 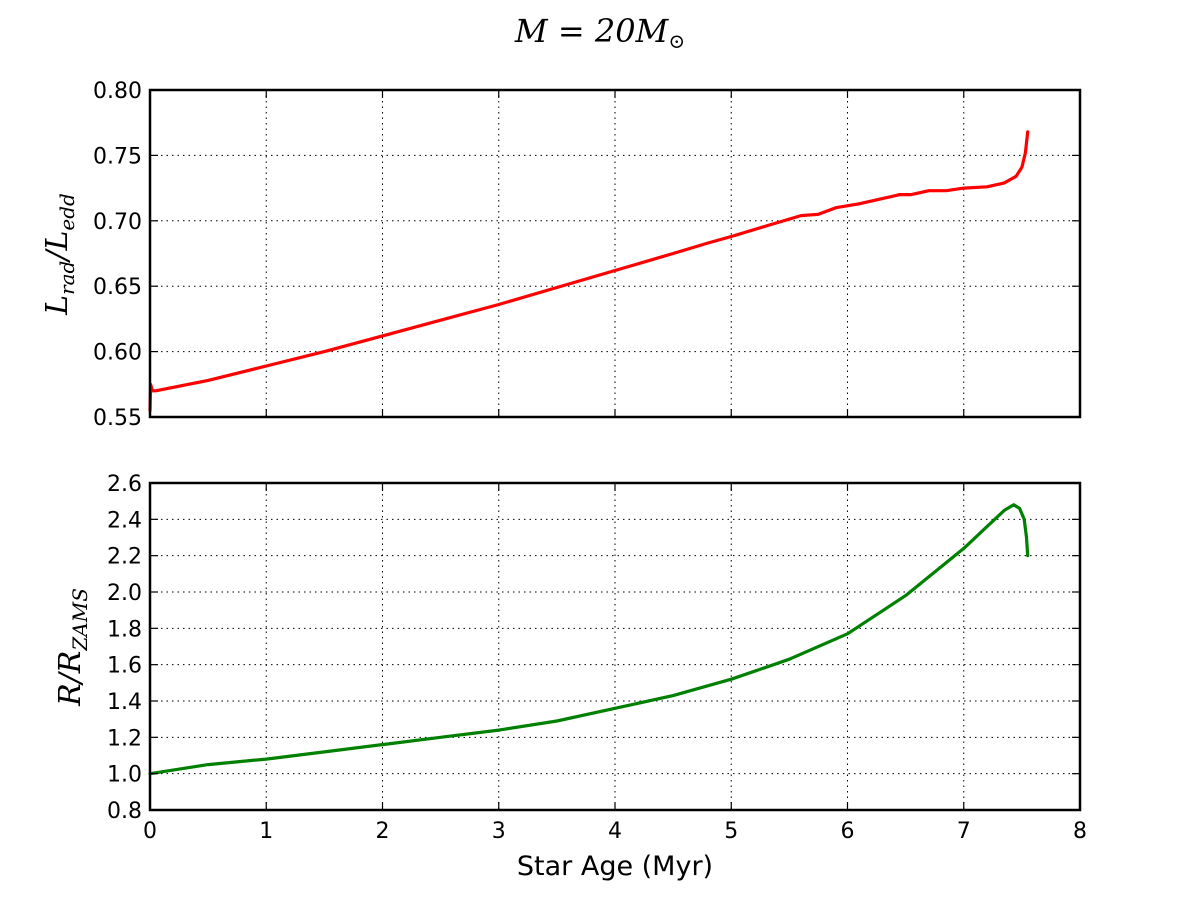 What do you see at coordinates (57, 247) in the screenshot?
I see `top-ylabel-mid: /L` at bounding box center [57, 247].